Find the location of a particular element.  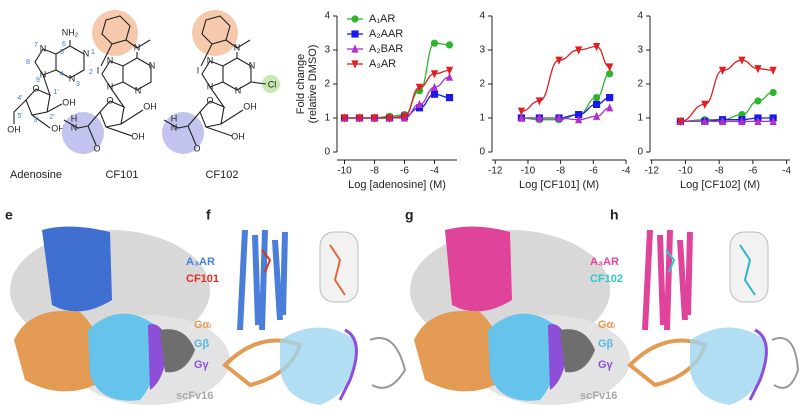

atom-label: 2 is located at coordinates (91, 72).